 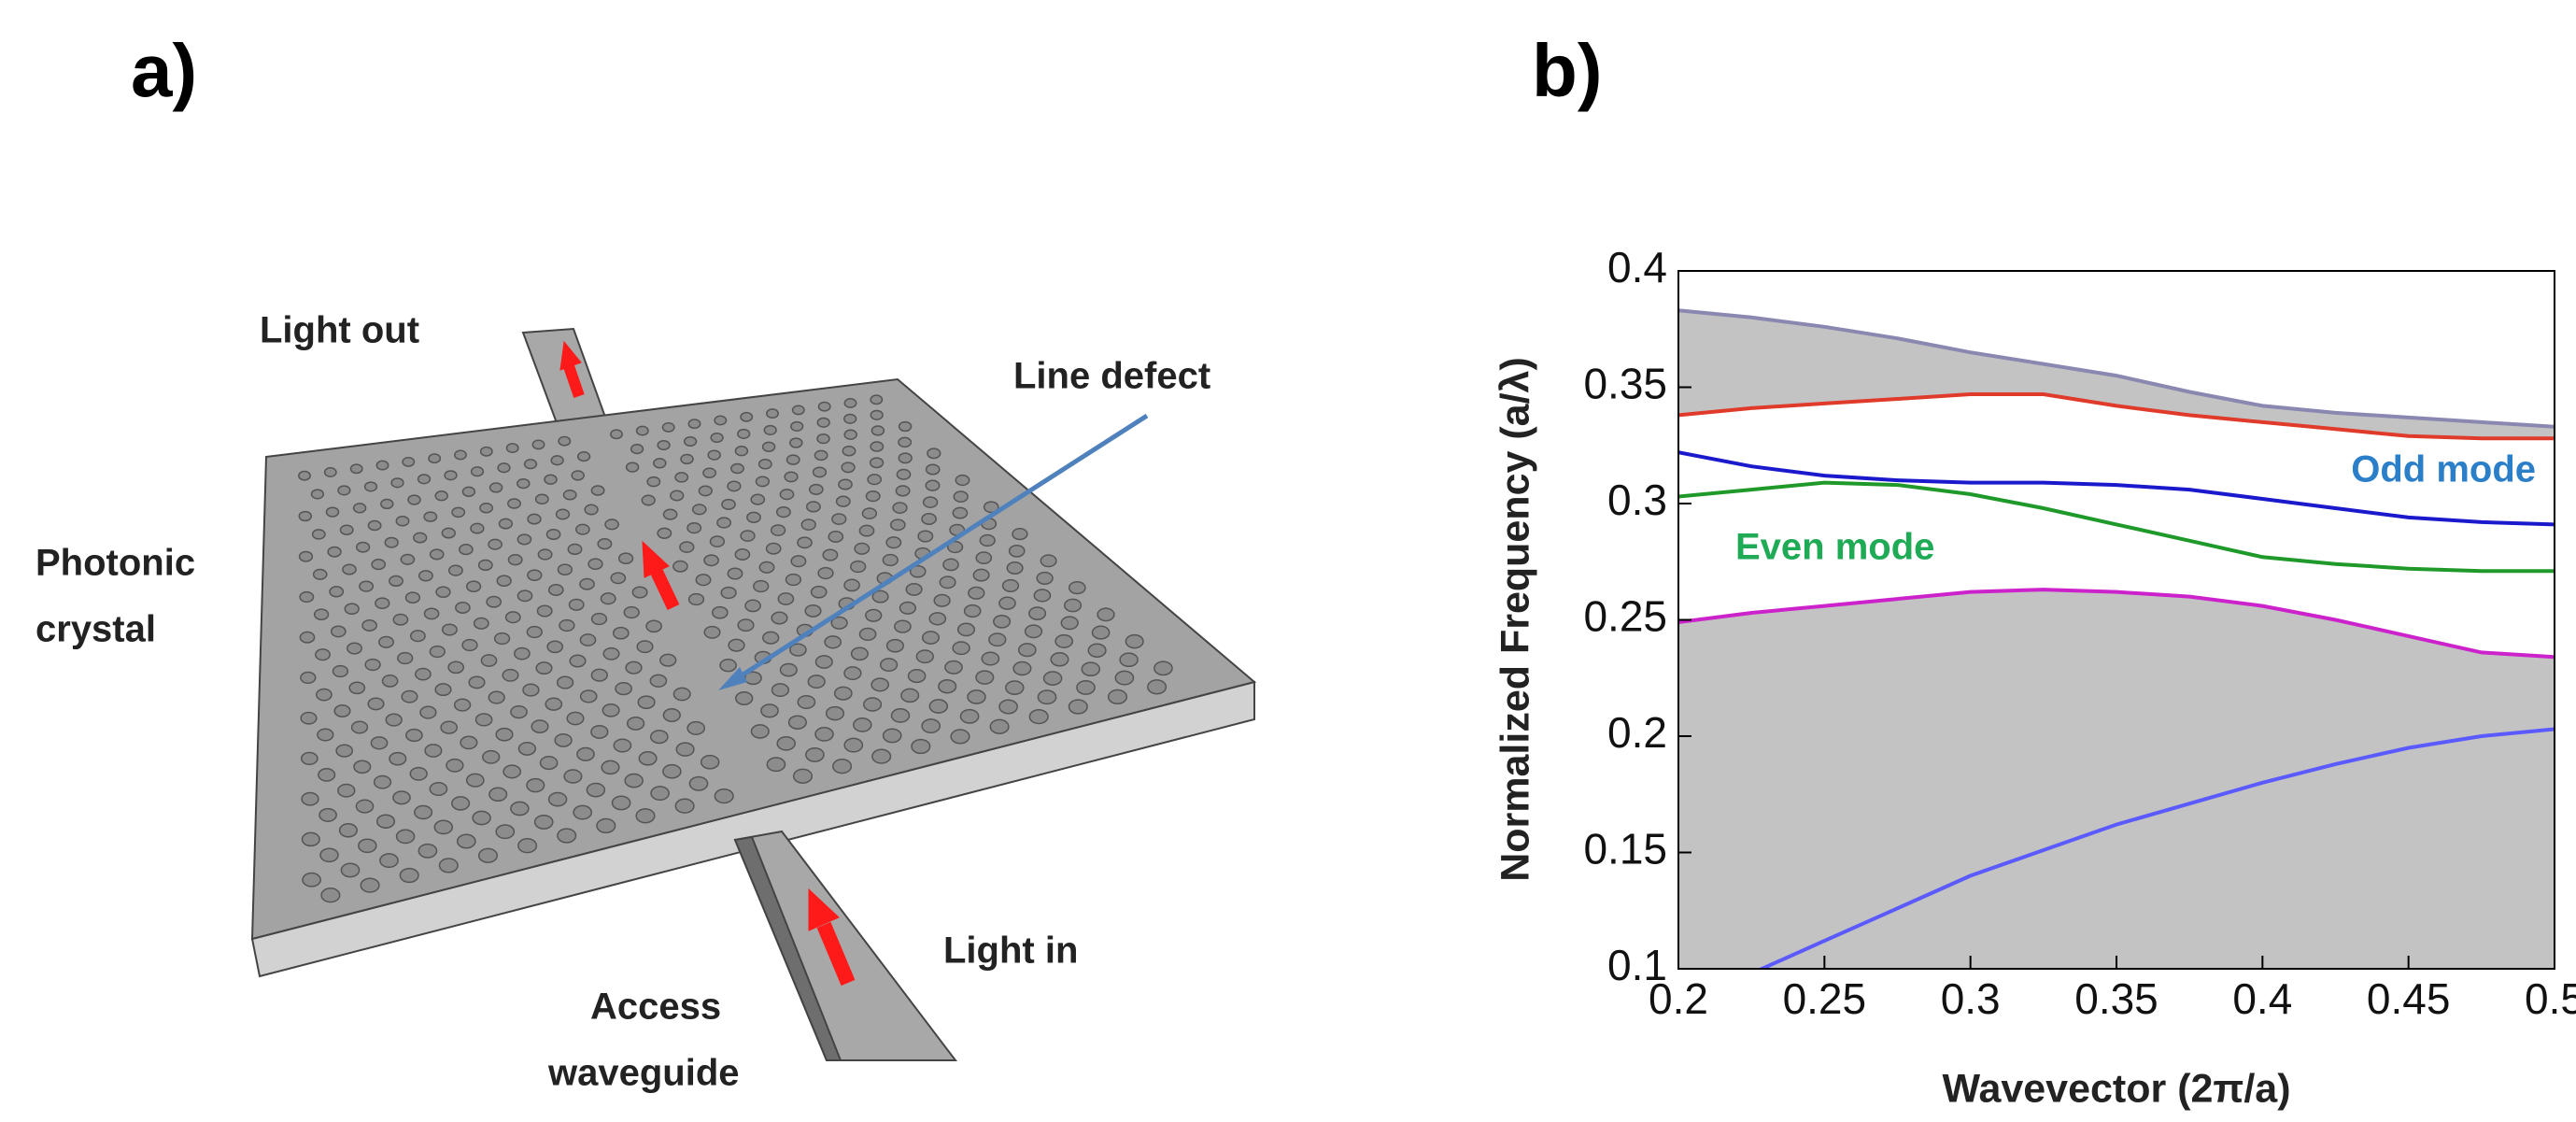 I want to click on label: Light in, so click(x=1011, y=951).